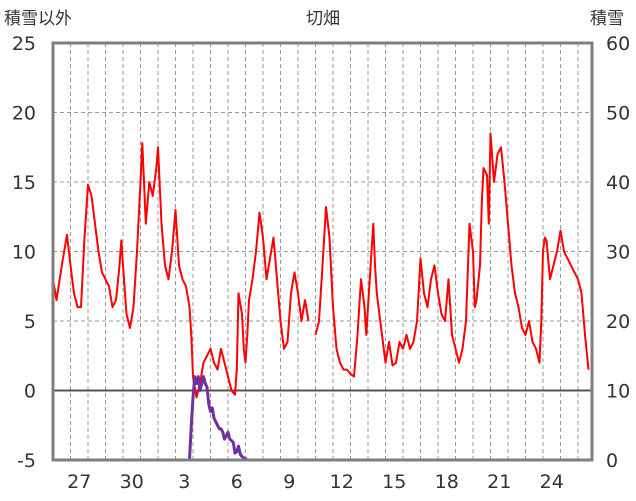 This screenshot has height=501, width=636. Describe the element at coordinates (24, 253) in the screenshot. I see `y-left-tick-label: 10` at that location.